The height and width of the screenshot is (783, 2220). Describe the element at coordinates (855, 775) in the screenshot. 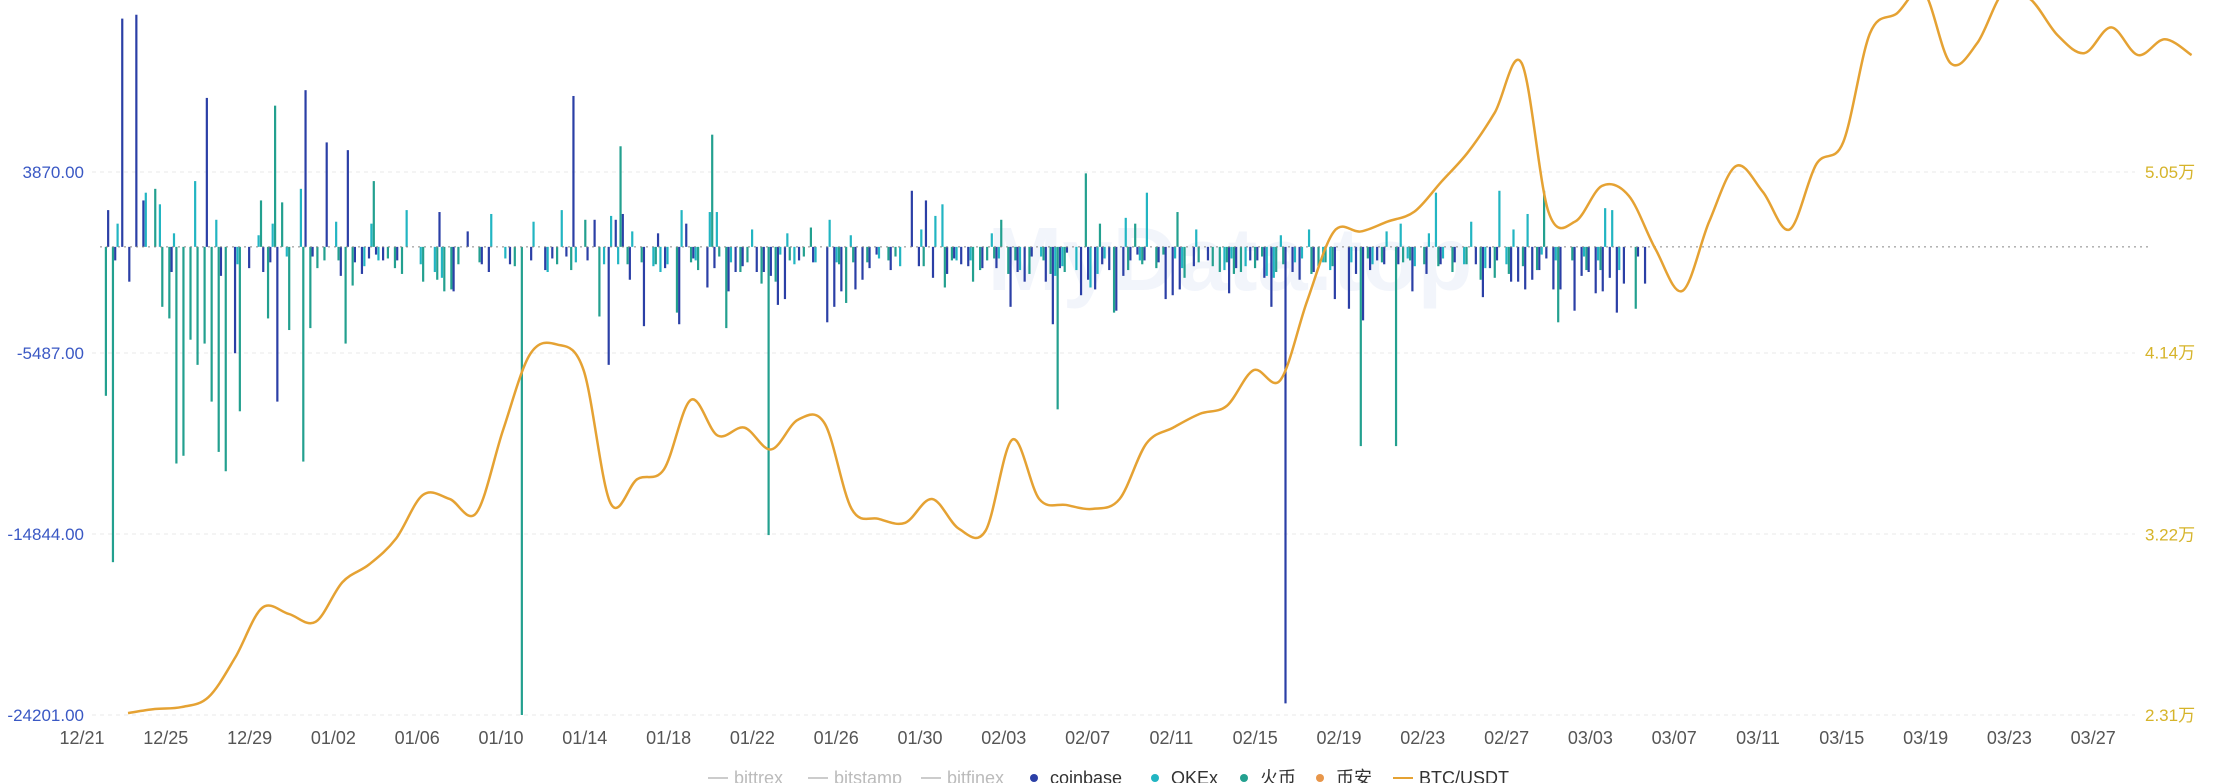

I see `legend-item: bitstamp` at that location.